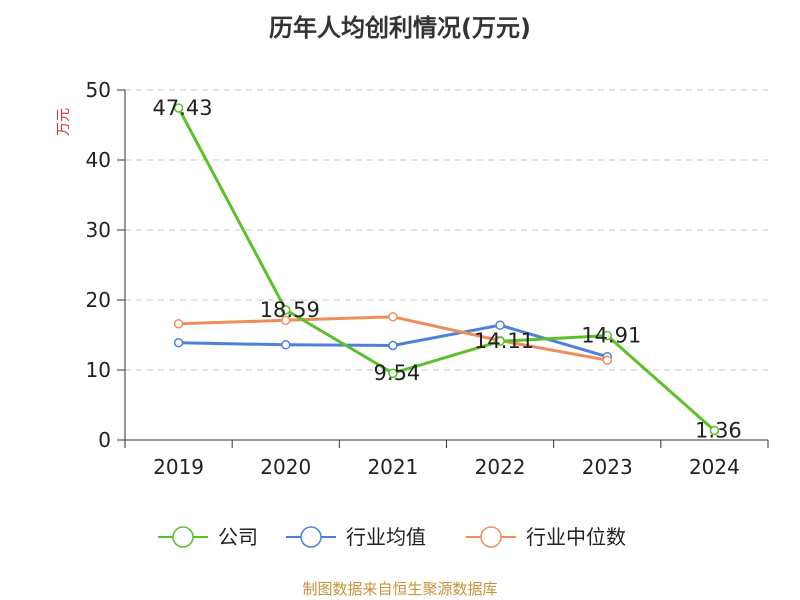 The width and height of the screenshot is (800, 600). I want to click on x-tick-label: 2021, so click(392, 467).